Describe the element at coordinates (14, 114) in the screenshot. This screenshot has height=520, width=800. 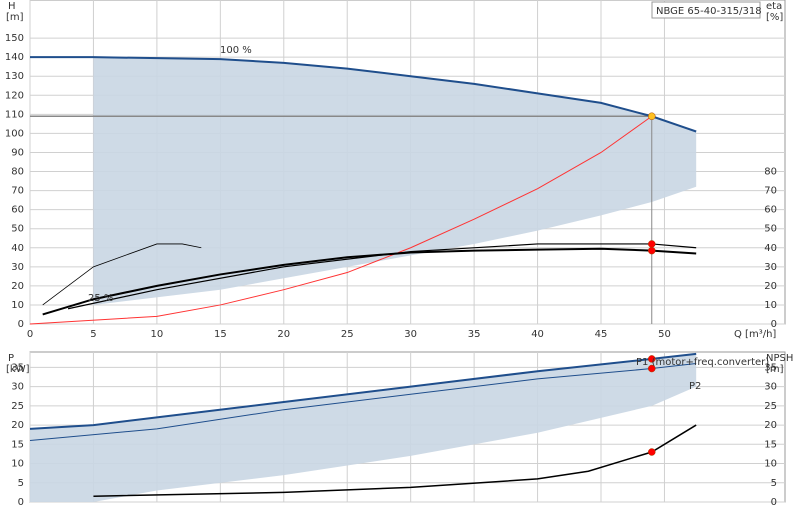
I see `y-tick-label: 110` at that location.